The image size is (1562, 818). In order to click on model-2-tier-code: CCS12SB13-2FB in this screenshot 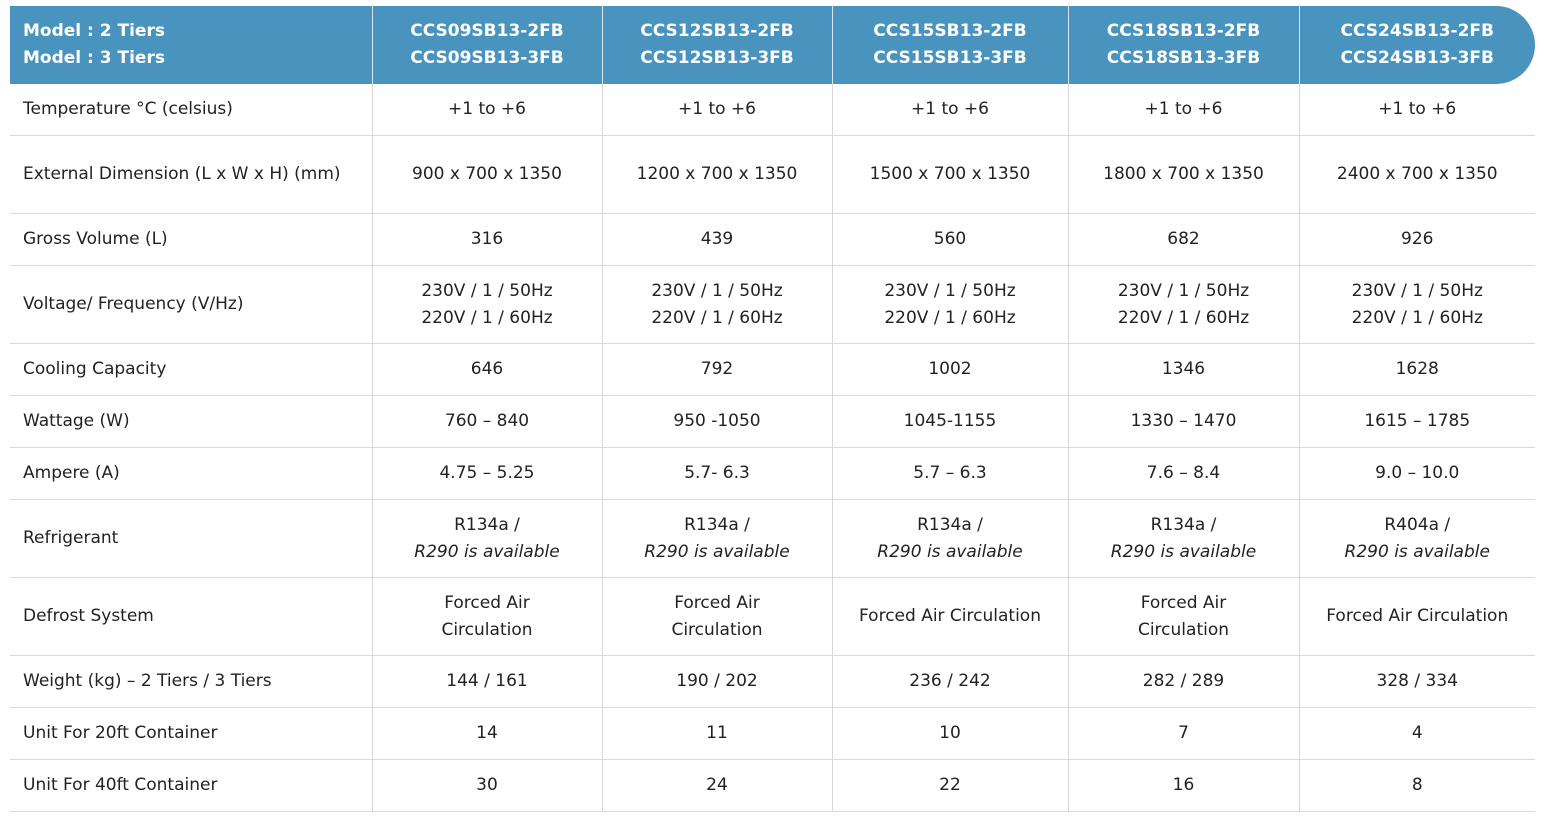, I will do `click(717, 31)`.